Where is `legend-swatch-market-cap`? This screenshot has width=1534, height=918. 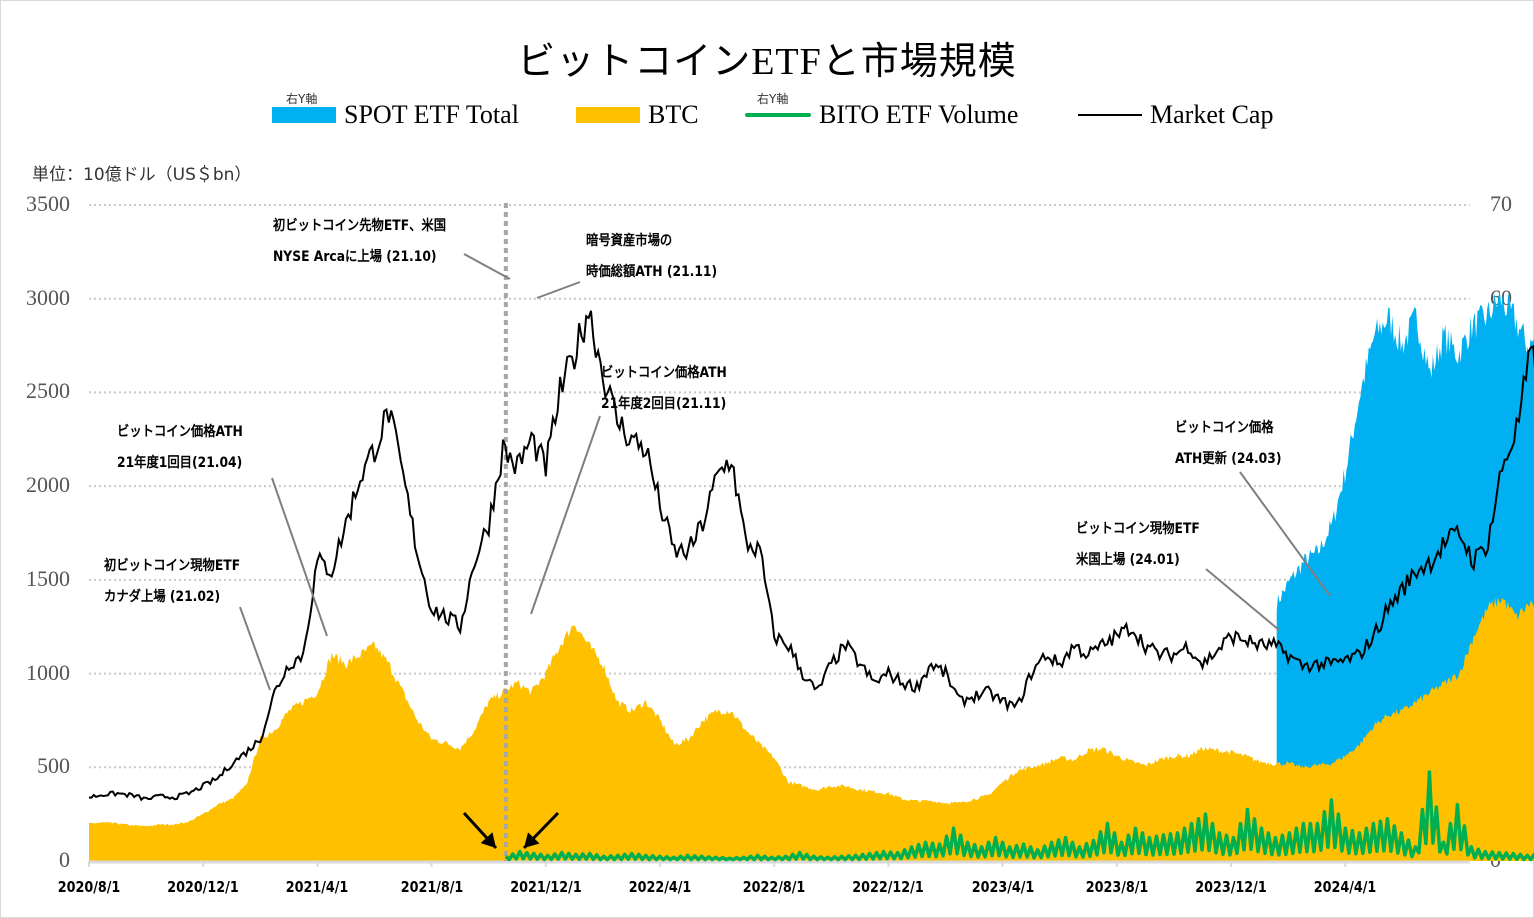 legend-swatch-market-cap is located at coordinates (1110, 115).